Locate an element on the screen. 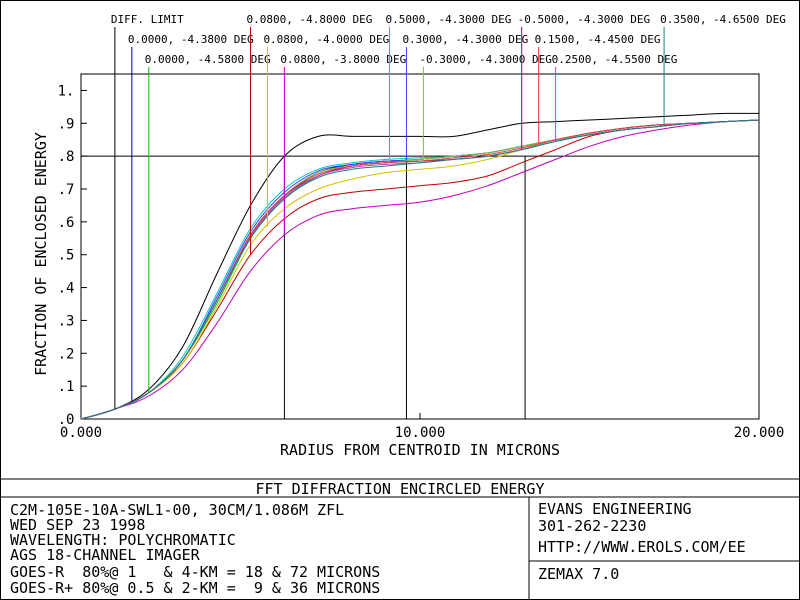 This screenshot has height=600, width=800. y-axis-ticks: .0 .1 .2 .3 .4 .5 .6 .7 .8 .9 1. is located at coordinates (72, 255).